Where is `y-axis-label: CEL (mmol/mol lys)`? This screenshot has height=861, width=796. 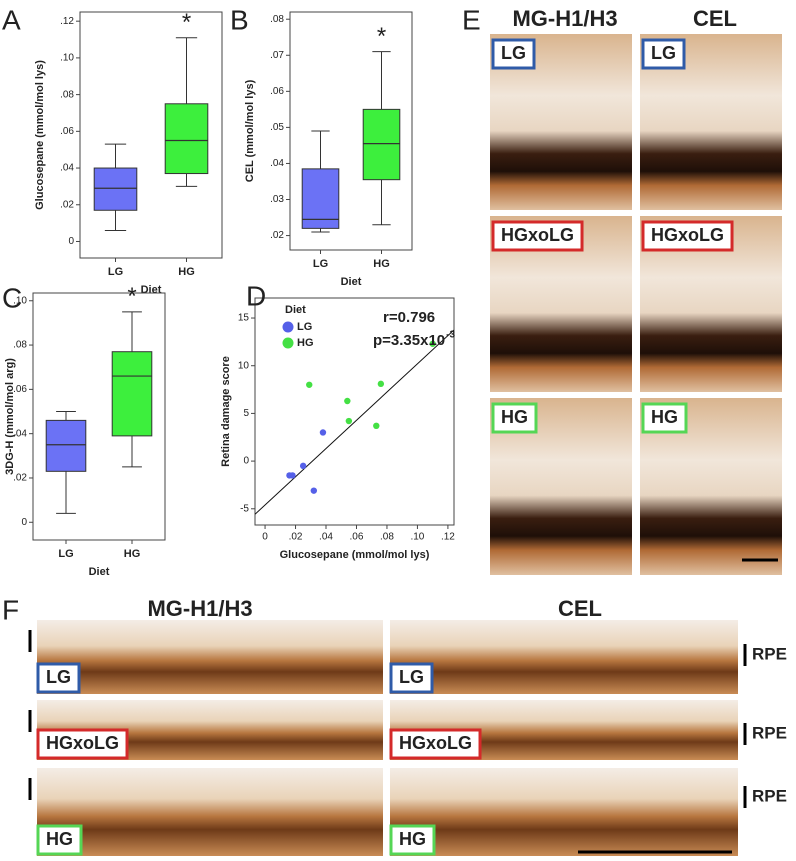
y-axis-label: CEL (mmol/mol lys) is located at coordinates (250, 130).